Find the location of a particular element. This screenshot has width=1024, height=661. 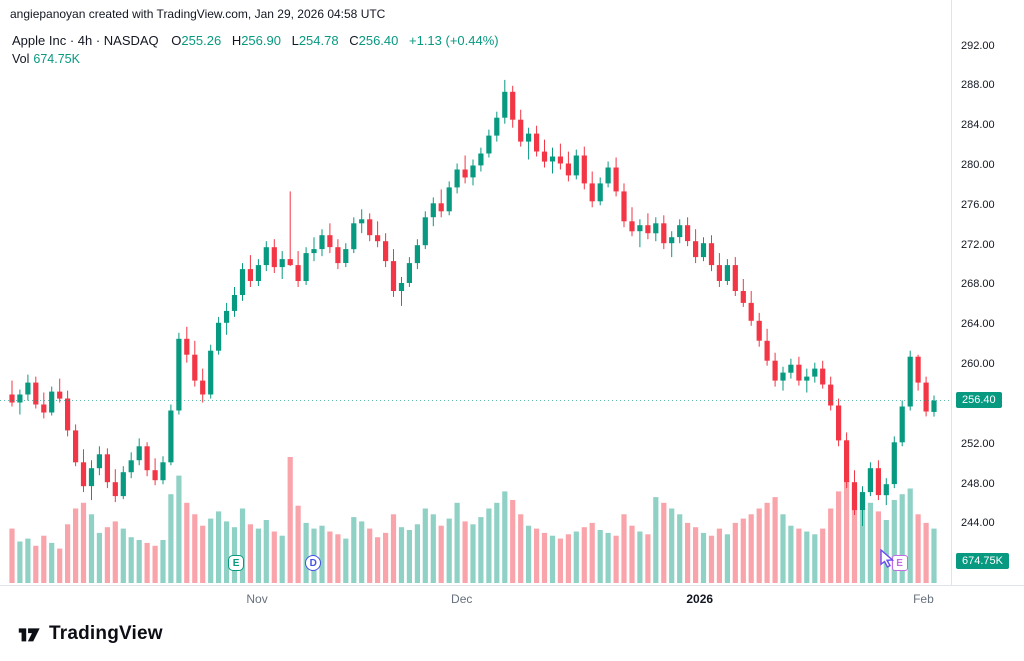

time-axis-label: 2026 is located at coordinates (700, 599).